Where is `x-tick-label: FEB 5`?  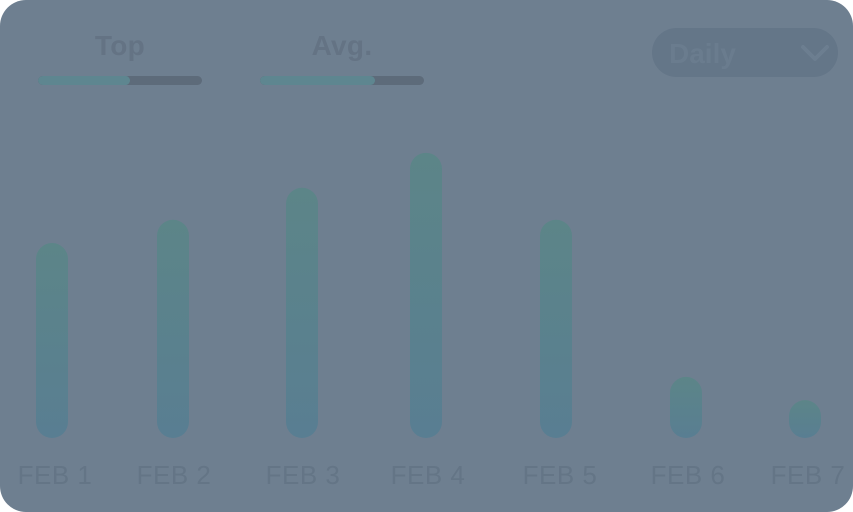 x-tick-label: FEB 5 is located at coordinates (560, 475).